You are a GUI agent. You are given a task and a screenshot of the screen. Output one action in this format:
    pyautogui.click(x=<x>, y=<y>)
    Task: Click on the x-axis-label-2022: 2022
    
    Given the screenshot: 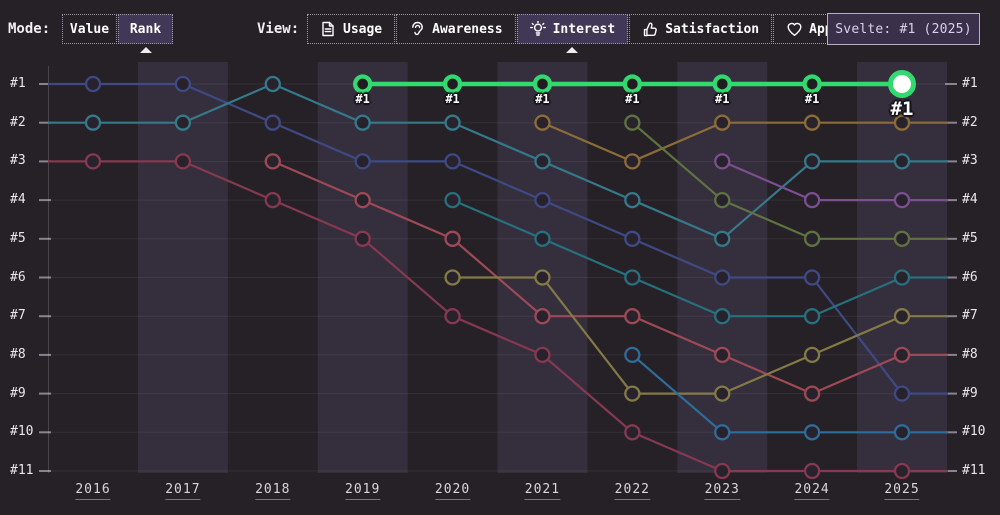 What is the action you would take?
    pyautogui.click(x=632, y=491)
    